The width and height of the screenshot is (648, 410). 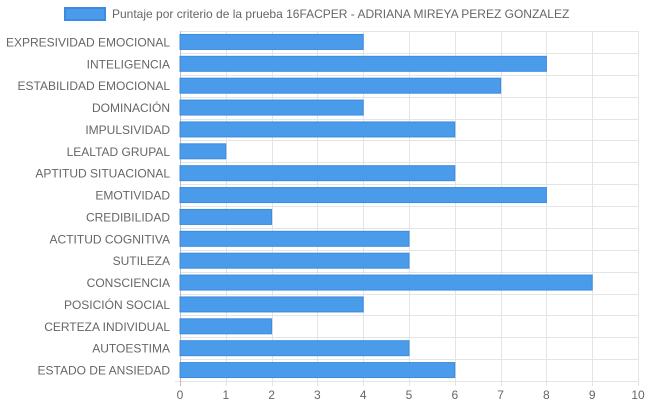 I want to click on y-axis-label: SUTILEZA, so click(x=141, y=261).